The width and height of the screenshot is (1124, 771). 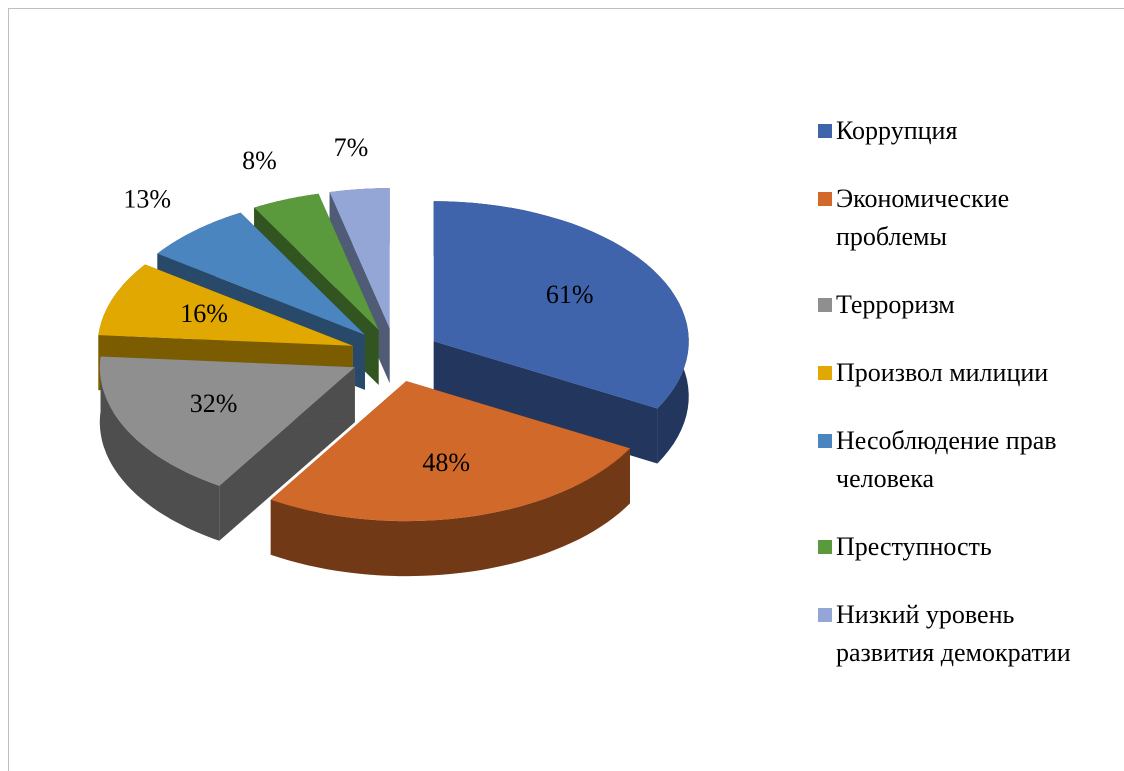 What do you see at coordinates (968, 131) in the screenshot?
I see `legend-item: Коррупция` at bounding box center [968, 131].